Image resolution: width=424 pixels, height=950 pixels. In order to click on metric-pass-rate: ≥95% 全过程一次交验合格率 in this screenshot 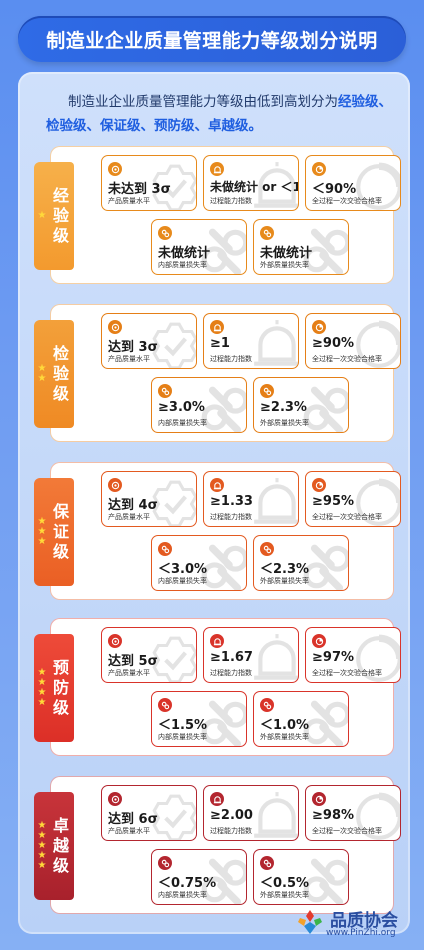, I will do `click(353, 499)`.